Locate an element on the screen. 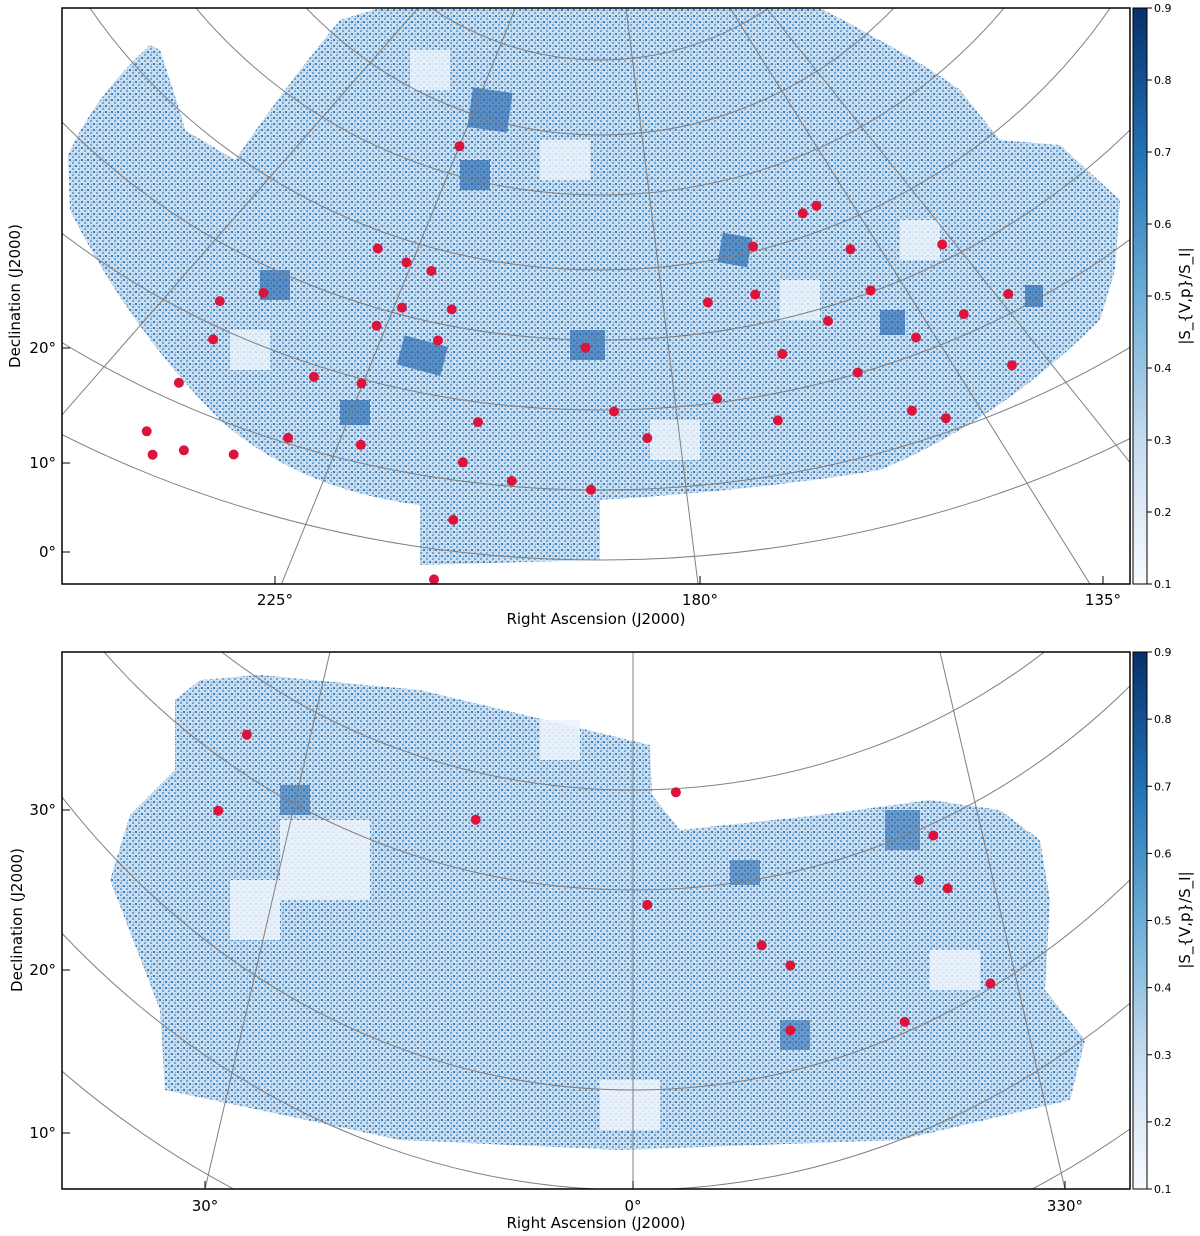 This screenshot has height=1236, width=1200. bottom-xtick-label: 330° is located at coordinates (1065, 1206).